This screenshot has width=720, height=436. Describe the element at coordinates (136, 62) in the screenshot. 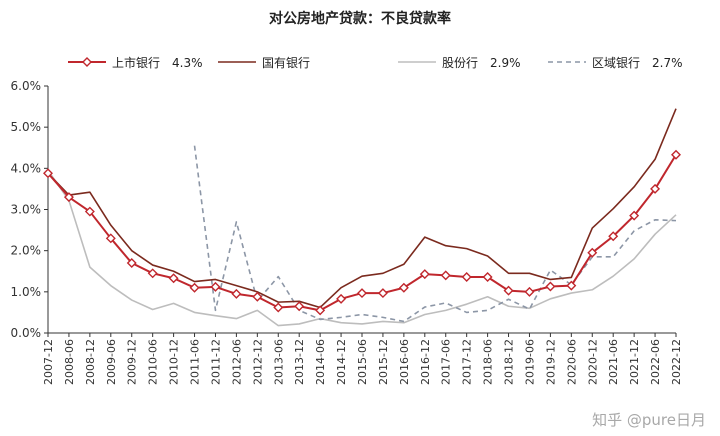

I see `legend-label: 上市银行` at that location.